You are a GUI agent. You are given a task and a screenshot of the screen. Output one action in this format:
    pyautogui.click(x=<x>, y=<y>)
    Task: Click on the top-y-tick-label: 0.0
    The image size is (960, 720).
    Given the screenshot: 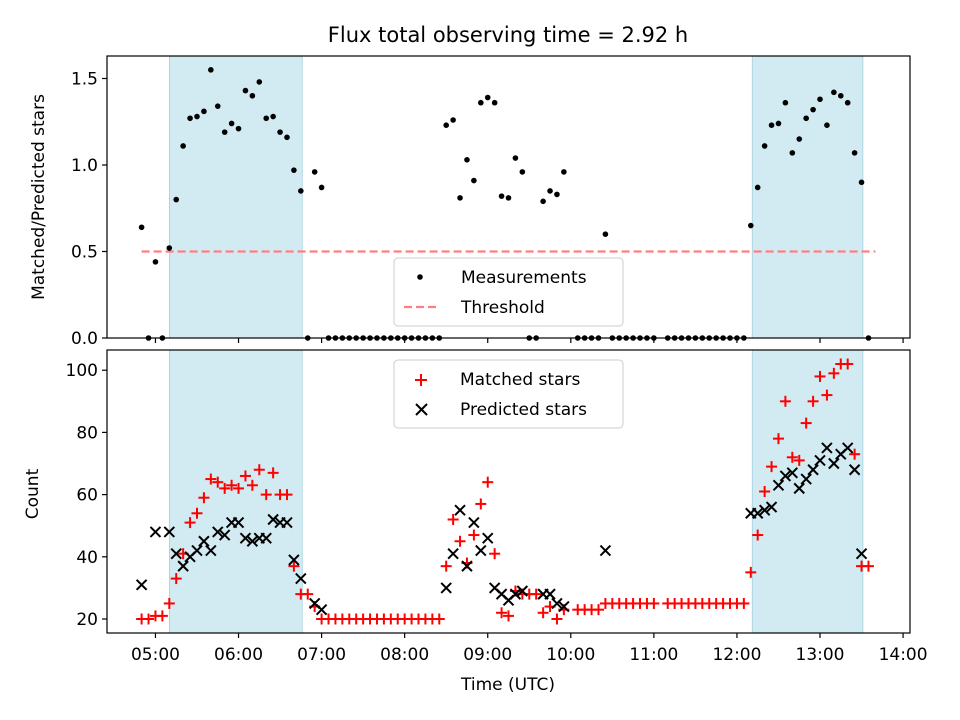 What is the action you would take?
    pyautogui.click(x=84, y=339)
    